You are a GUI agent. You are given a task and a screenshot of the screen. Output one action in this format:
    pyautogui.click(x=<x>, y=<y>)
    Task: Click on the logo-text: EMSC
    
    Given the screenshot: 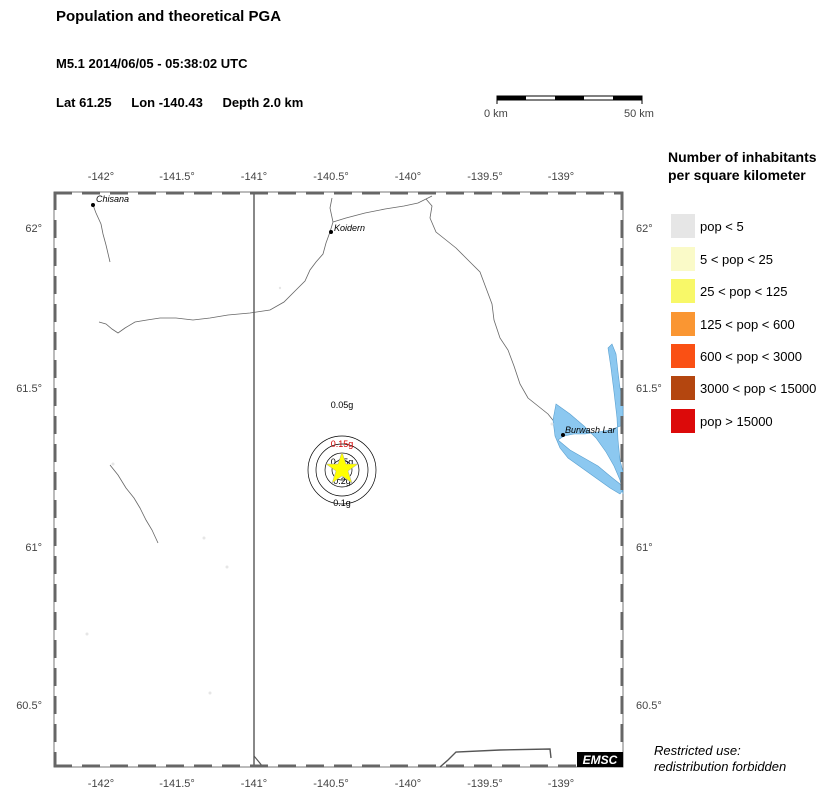 What is the action you would take?
    pyautogui.click(x=600, y=760)
    